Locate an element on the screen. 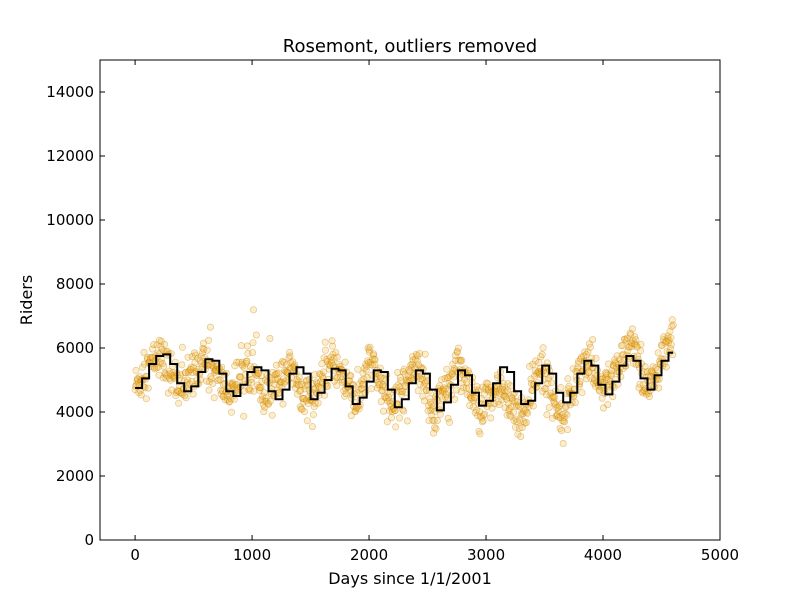 The height and width of the screenshot is (600, 800). y-axis-label: Riders is located at coordinates (26, 300).